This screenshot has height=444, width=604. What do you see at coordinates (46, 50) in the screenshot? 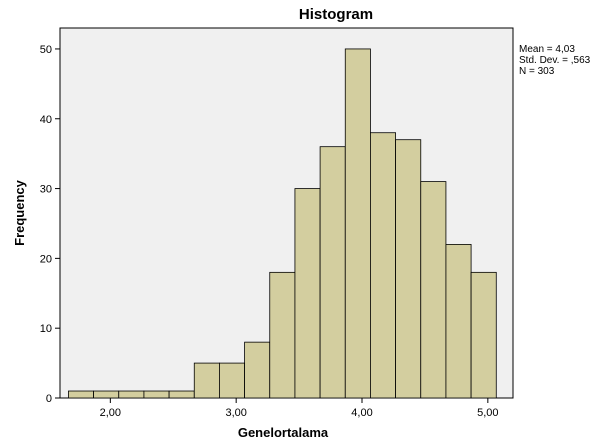
I see `y-tick-label: 50` at bounding box center [46, 50].